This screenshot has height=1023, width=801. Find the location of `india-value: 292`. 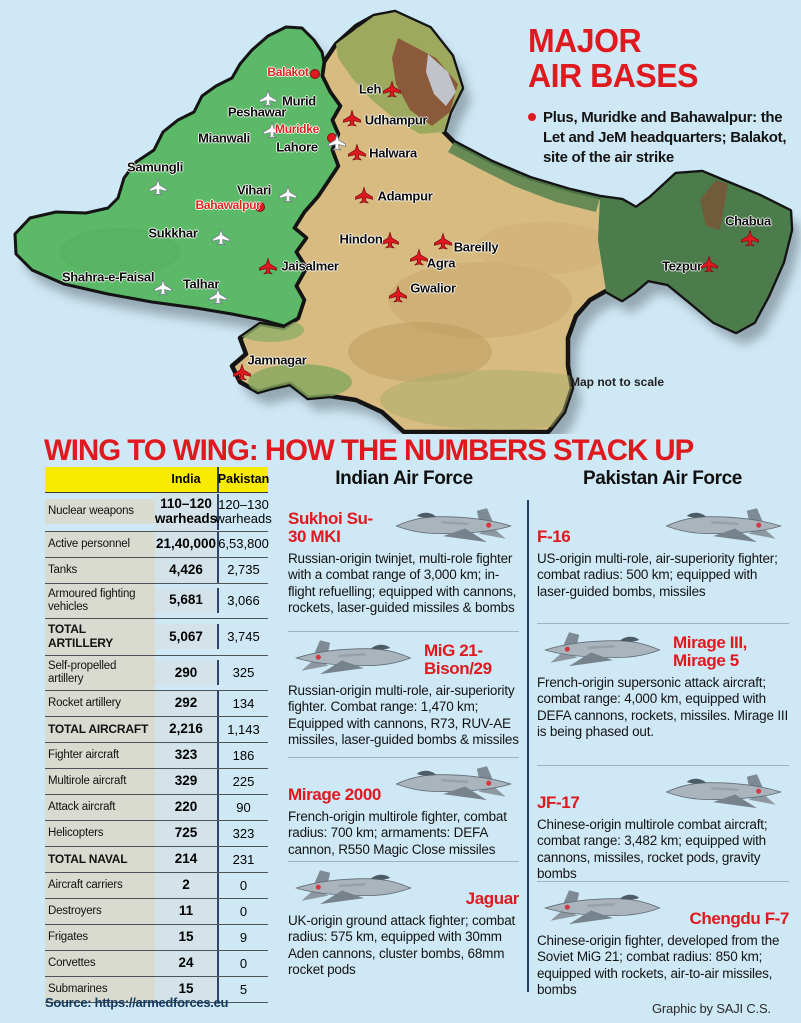

india-value: 292 is located at coordinates (186, 704).